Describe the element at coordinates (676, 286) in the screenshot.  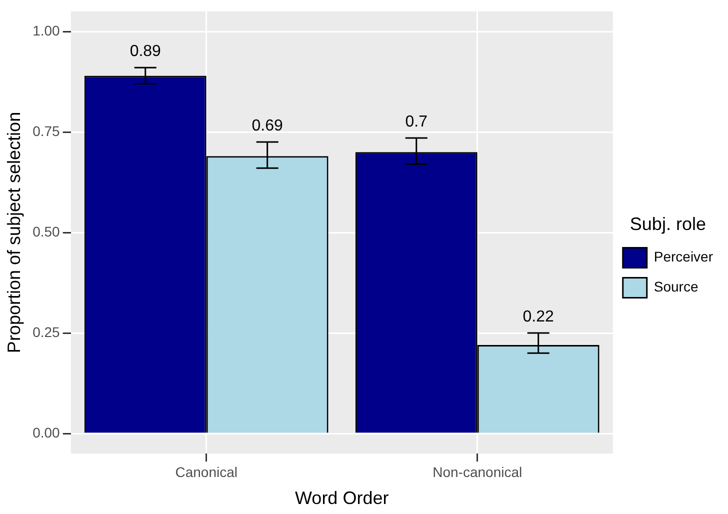
I see `legend-label: Source` at that location.